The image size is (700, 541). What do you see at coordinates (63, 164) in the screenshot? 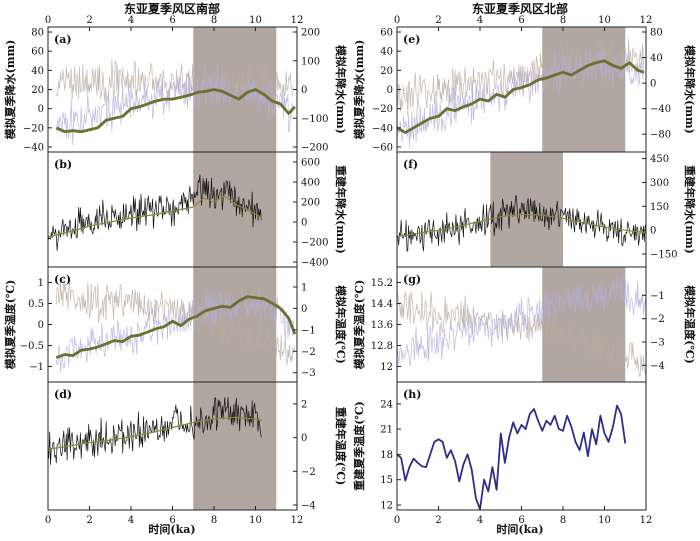
I see `panel-label-b: (b)` at bounding box center [63, 164].